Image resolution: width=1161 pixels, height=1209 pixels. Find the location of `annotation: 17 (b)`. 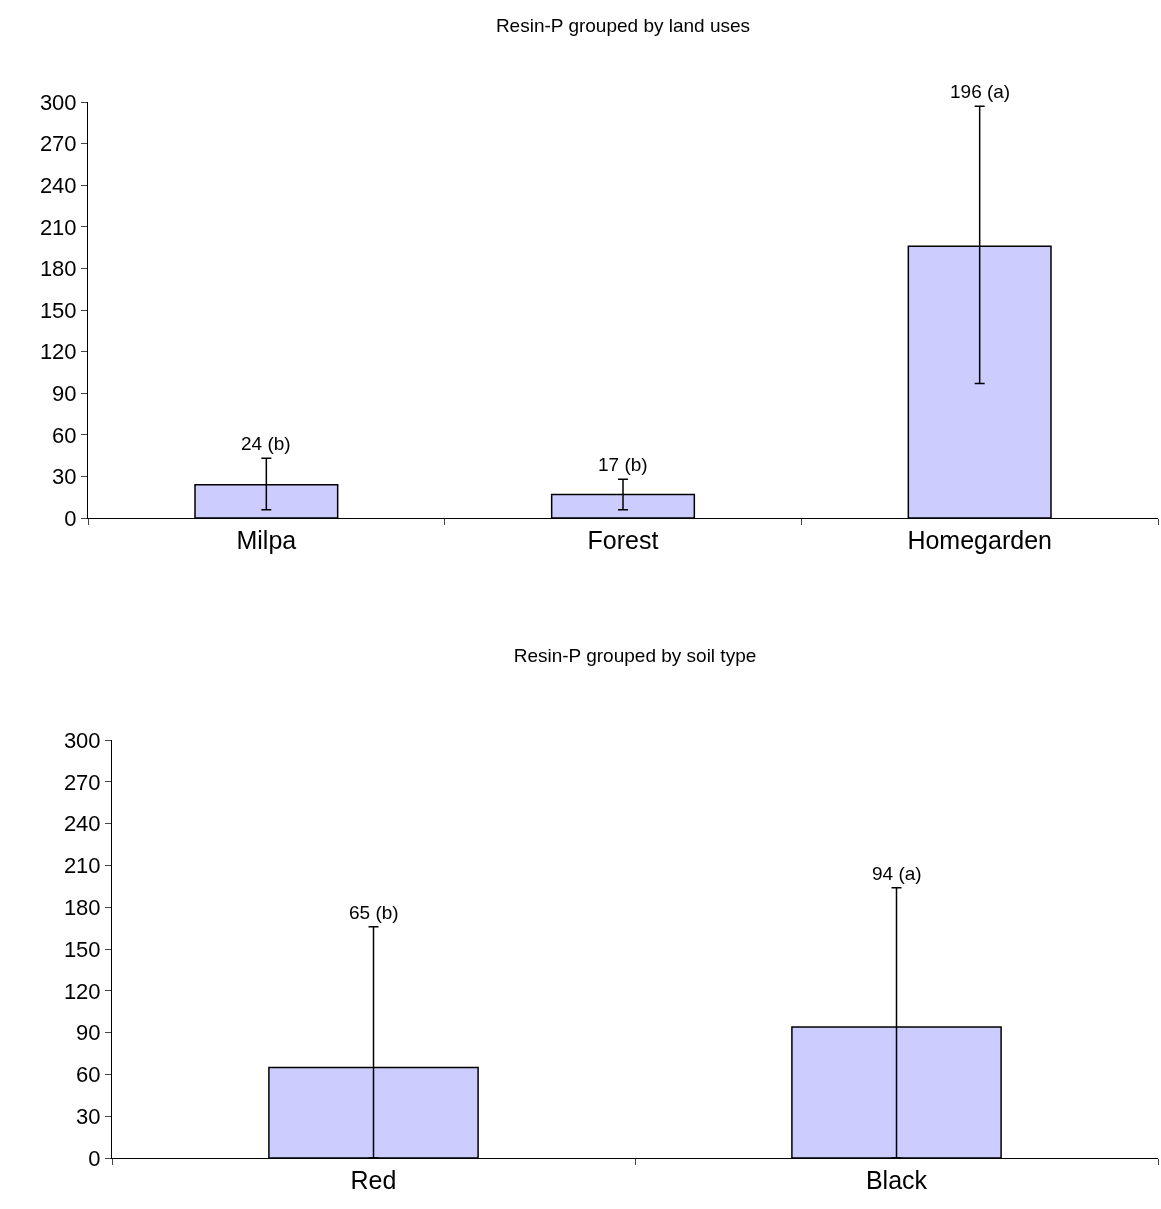

annotation: 17 (b) is located at coordinates (623, 464).